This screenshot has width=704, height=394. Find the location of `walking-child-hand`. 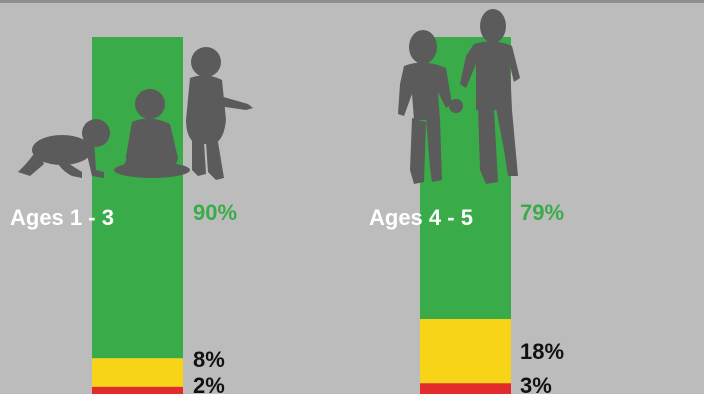

walking-child-hand is located at coordinates (456, 106).